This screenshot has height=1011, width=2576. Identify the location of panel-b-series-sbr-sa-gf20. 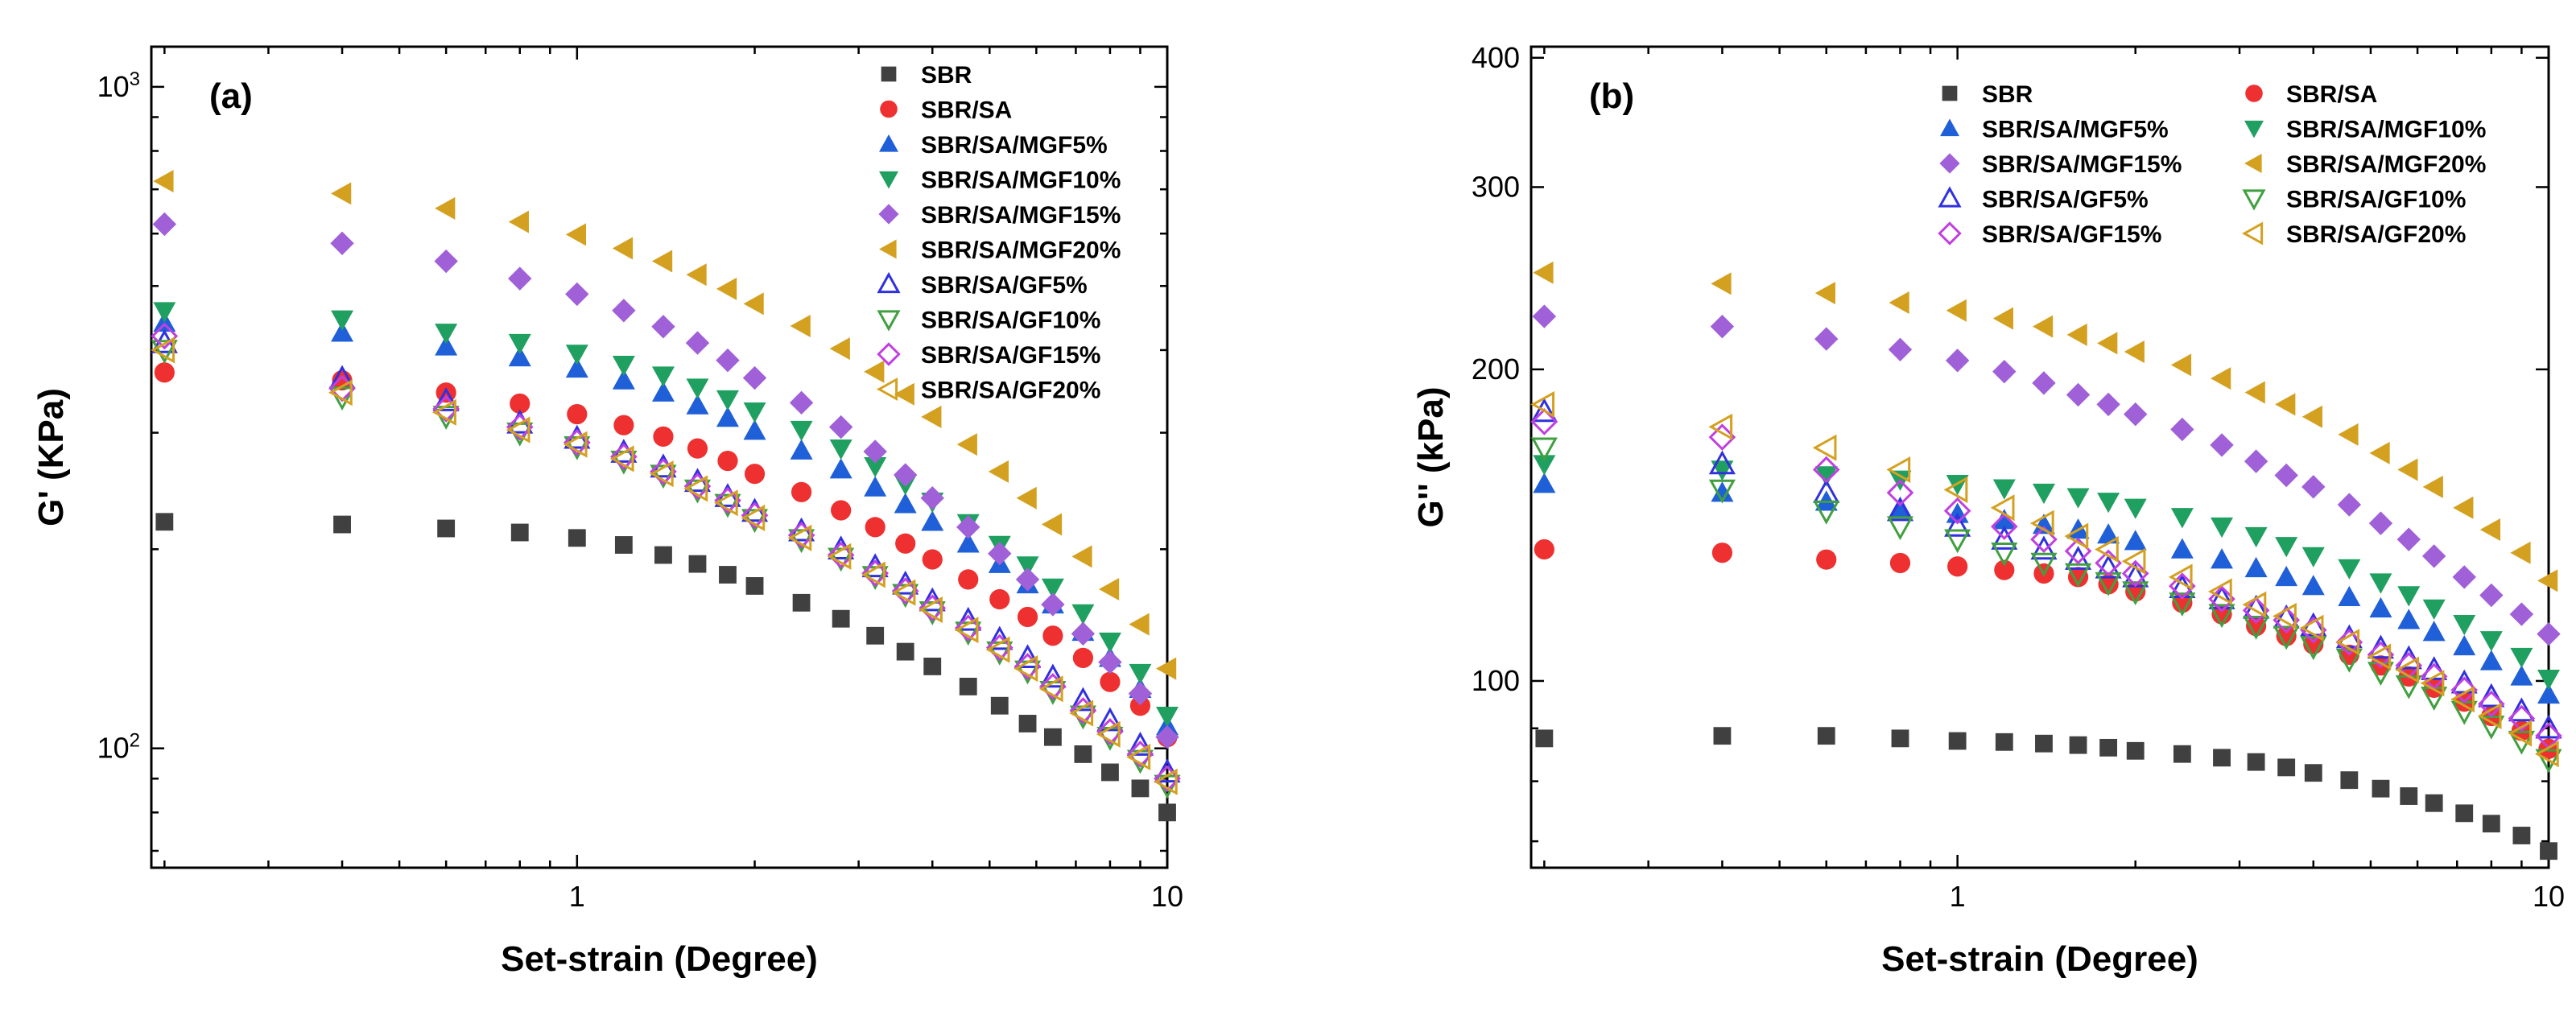
(2044, 579).